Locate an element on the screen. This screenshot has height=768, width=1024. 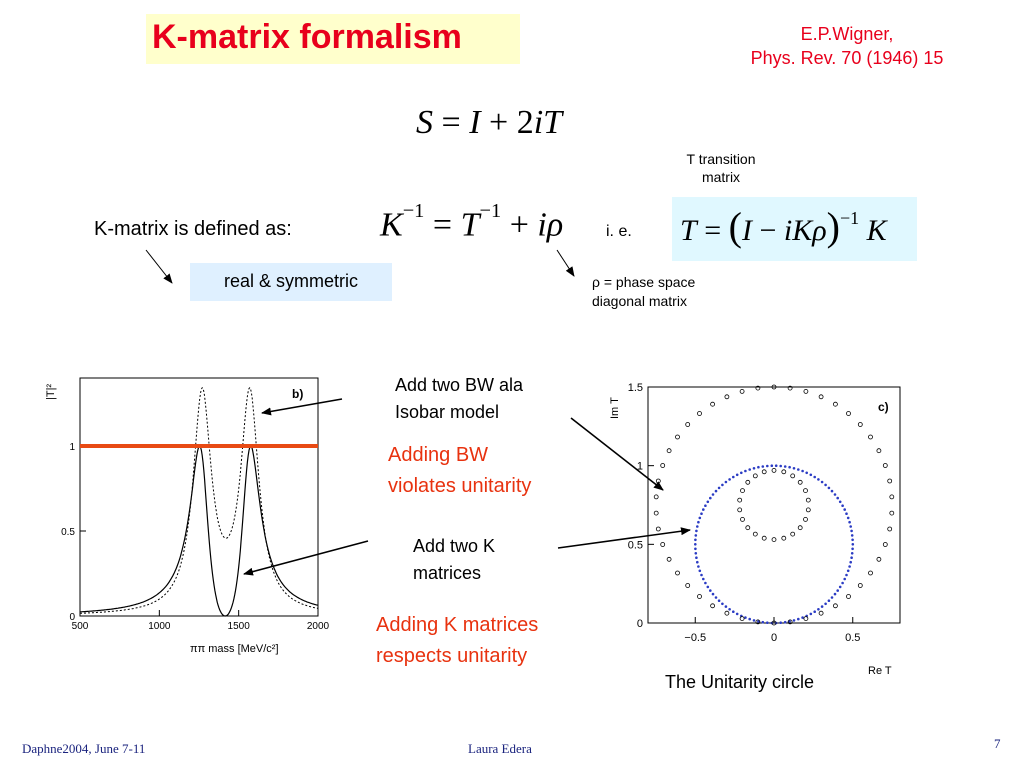
argand-x-tick-label: −0.5 is located at coordinates (695, 638).